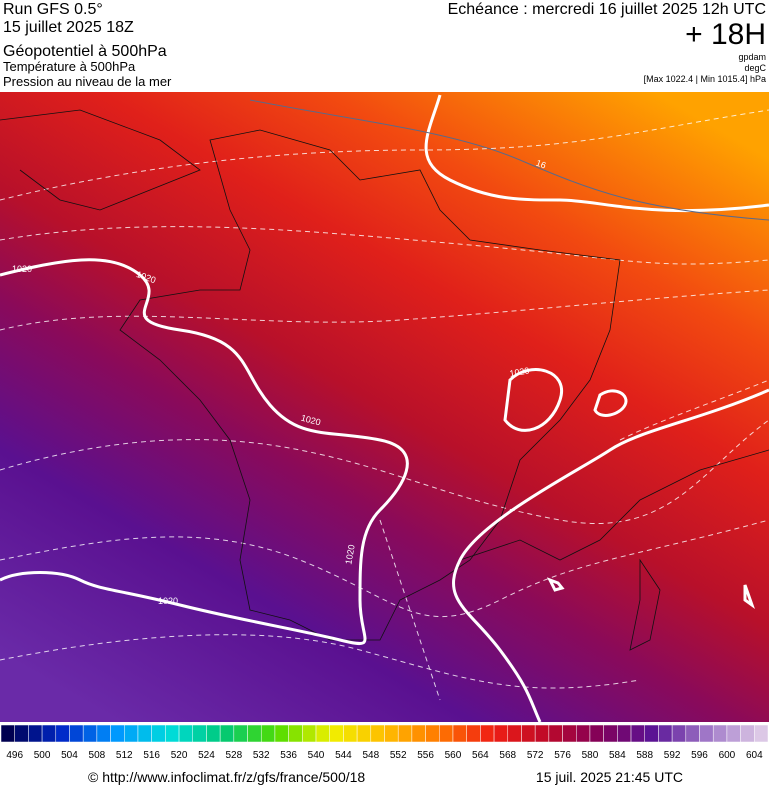 This screenshot has height=786, width=769. What do you see at coordinates (752, 57) in the screenshot?
I see `unit: gpdam` at bounding box center [752, 57].